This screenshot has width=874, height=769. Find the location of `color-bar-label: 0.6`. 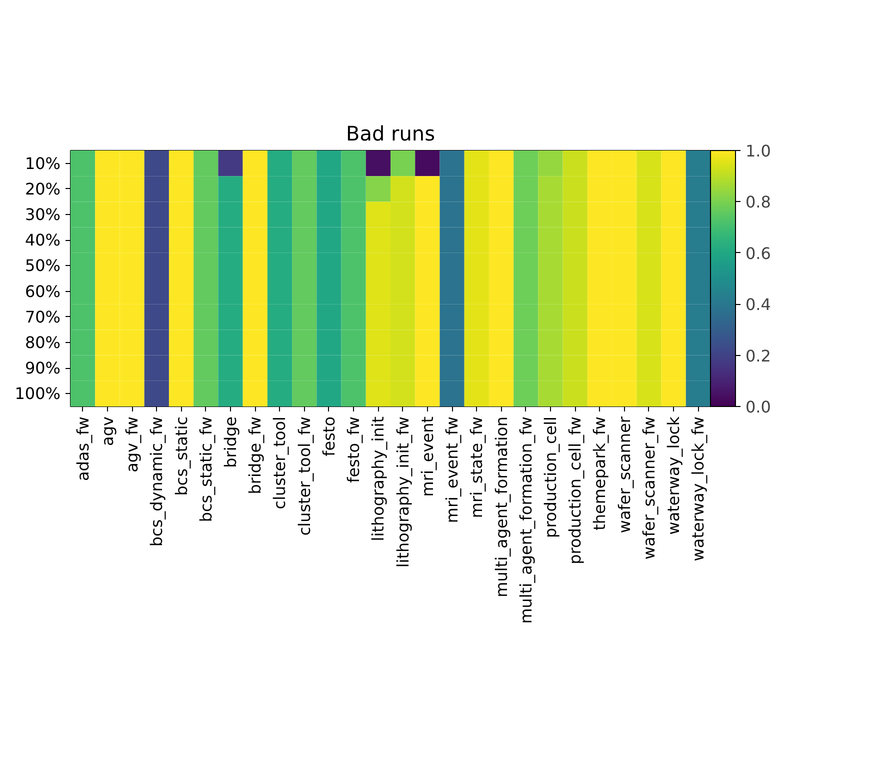

color-bar-label: 0.6 is located at coordinates (758, 253).